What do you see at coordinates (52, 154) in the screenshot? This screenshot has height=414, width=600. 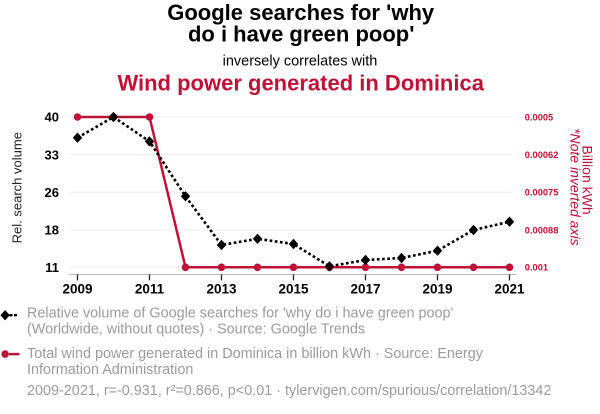 I see `svg-text: 33` at bounding box center [52, 154].